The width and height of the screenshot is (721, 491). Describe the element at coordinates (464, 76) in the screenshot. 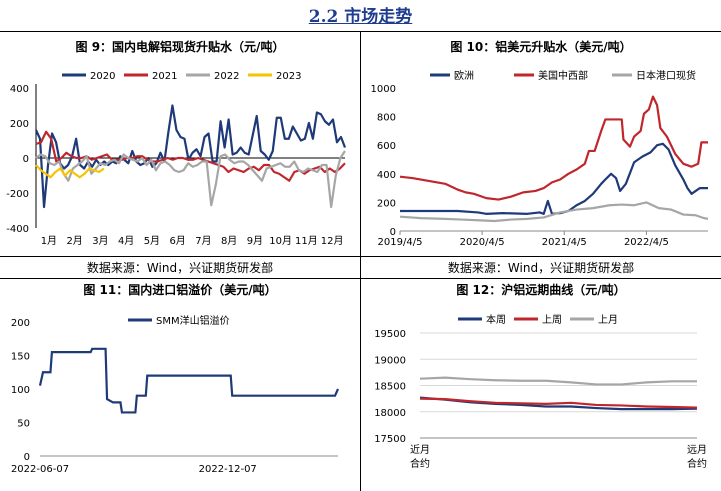

I see `fig10-legend-label-欧洲: 欧洲` at that location.